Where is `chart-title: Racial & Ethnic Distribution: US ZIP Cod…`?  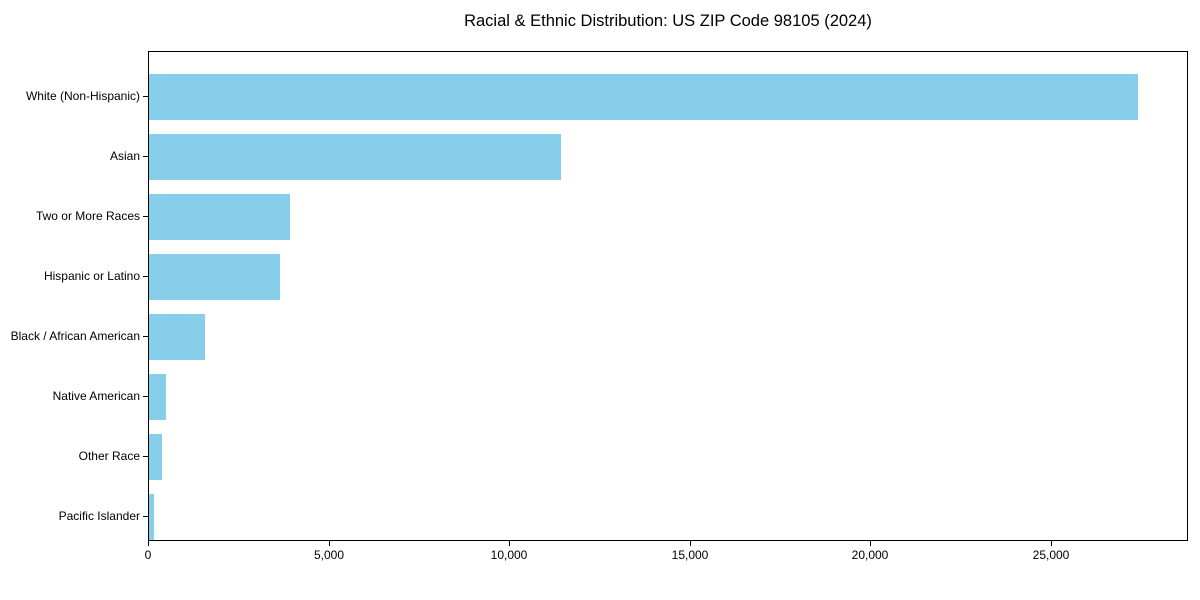 chart-title: Racial & Ethnic Distribution: US ZIP Cod… is located at coordinates (668, 21).